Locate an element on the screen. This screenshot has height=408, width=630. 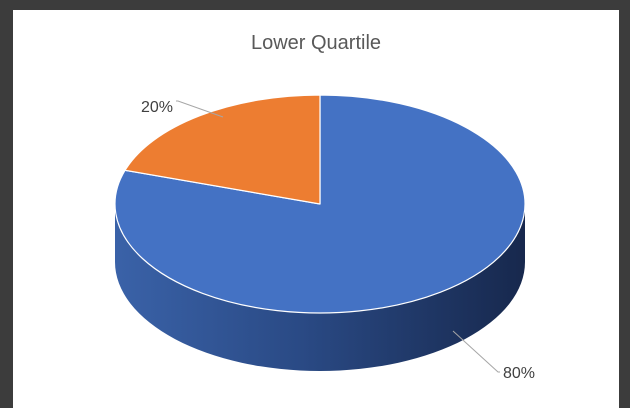
data-label-2: 20% is located at coordinates (157, 107).